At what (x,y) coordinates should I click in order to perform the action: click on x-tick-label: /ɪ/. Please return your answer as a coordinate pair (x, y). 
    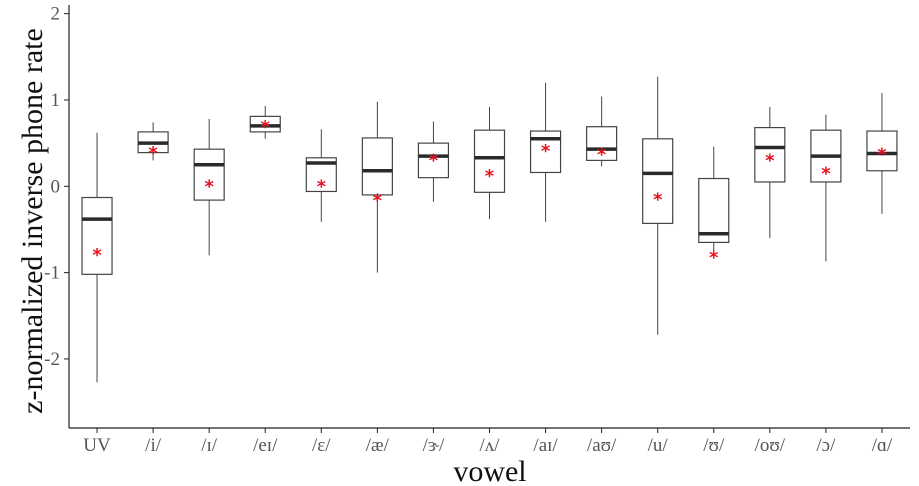
    Looking at the image, I should click on (209, 445).